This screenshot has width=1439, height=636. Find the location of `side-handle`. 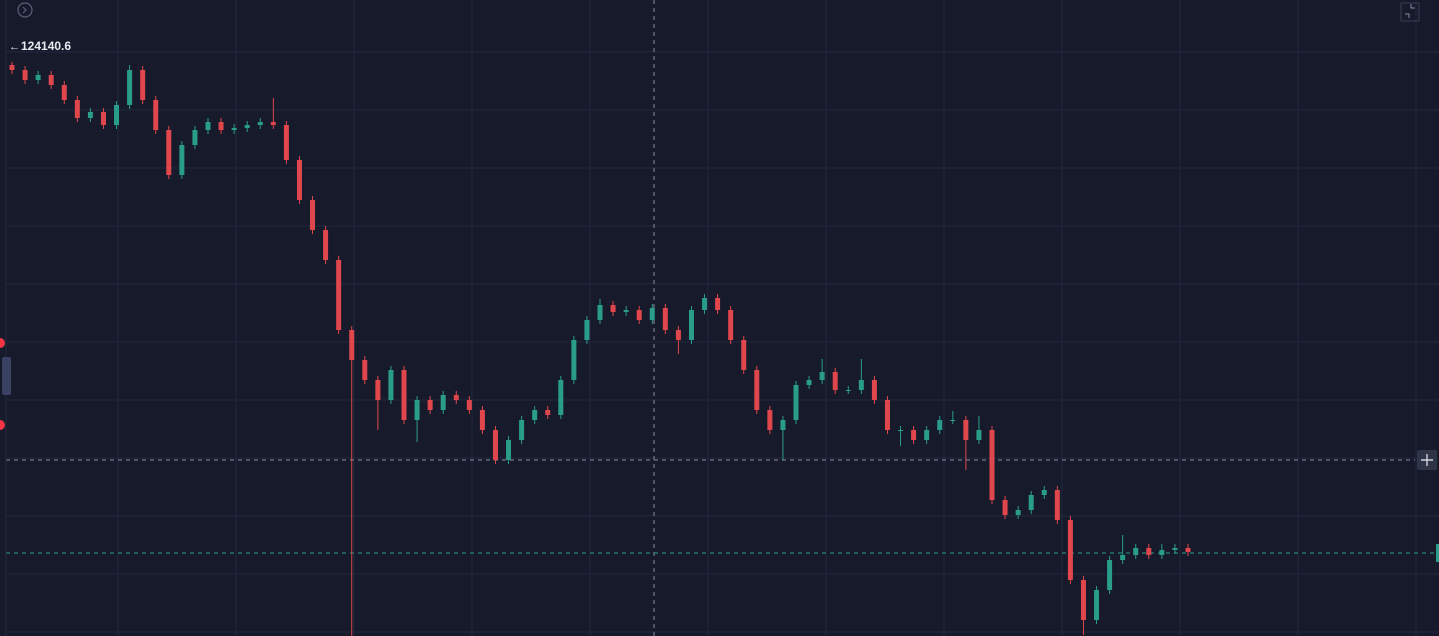

side-handle is located at coordinates (6, 376).